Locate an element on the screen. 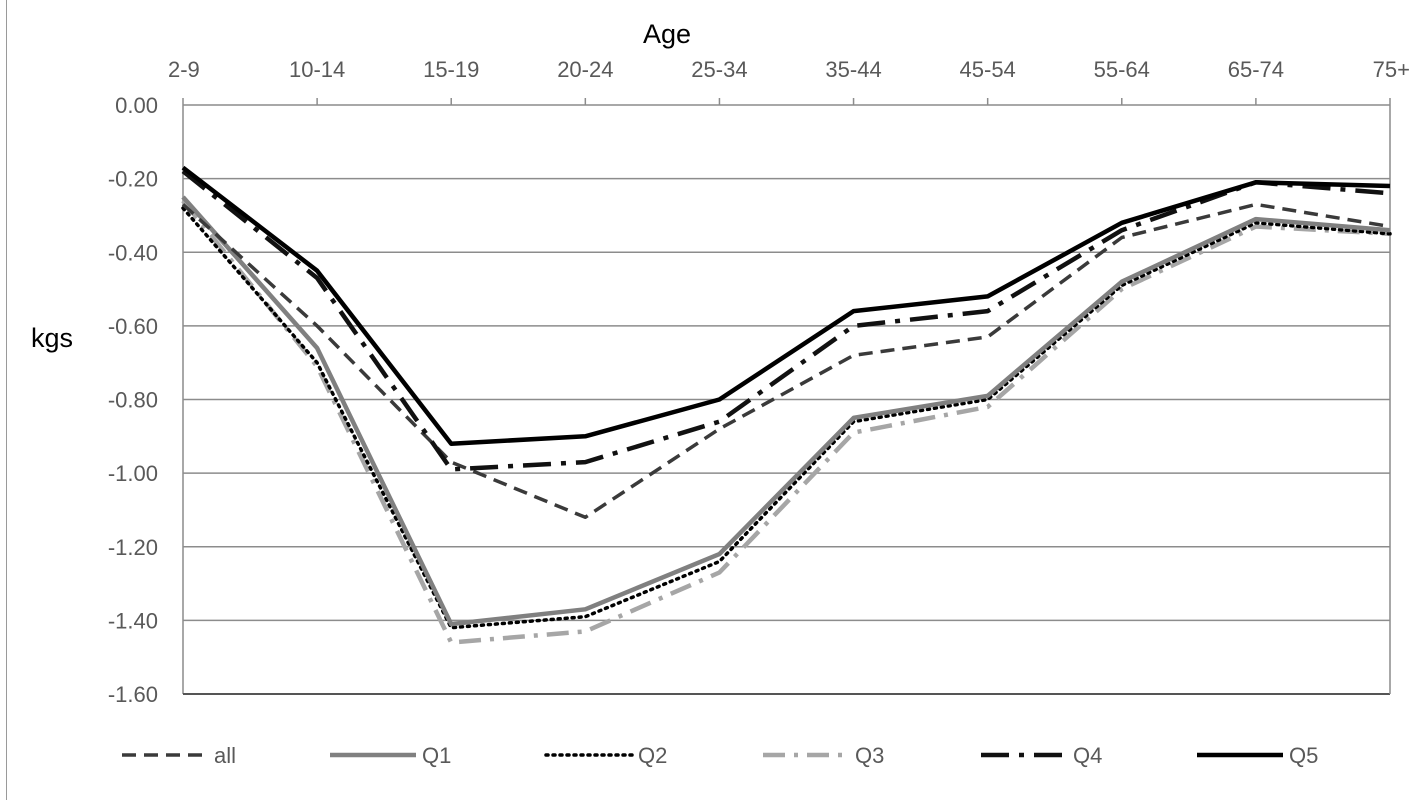  y-tick-label: -1.00 is located at coordinates (133, 473).